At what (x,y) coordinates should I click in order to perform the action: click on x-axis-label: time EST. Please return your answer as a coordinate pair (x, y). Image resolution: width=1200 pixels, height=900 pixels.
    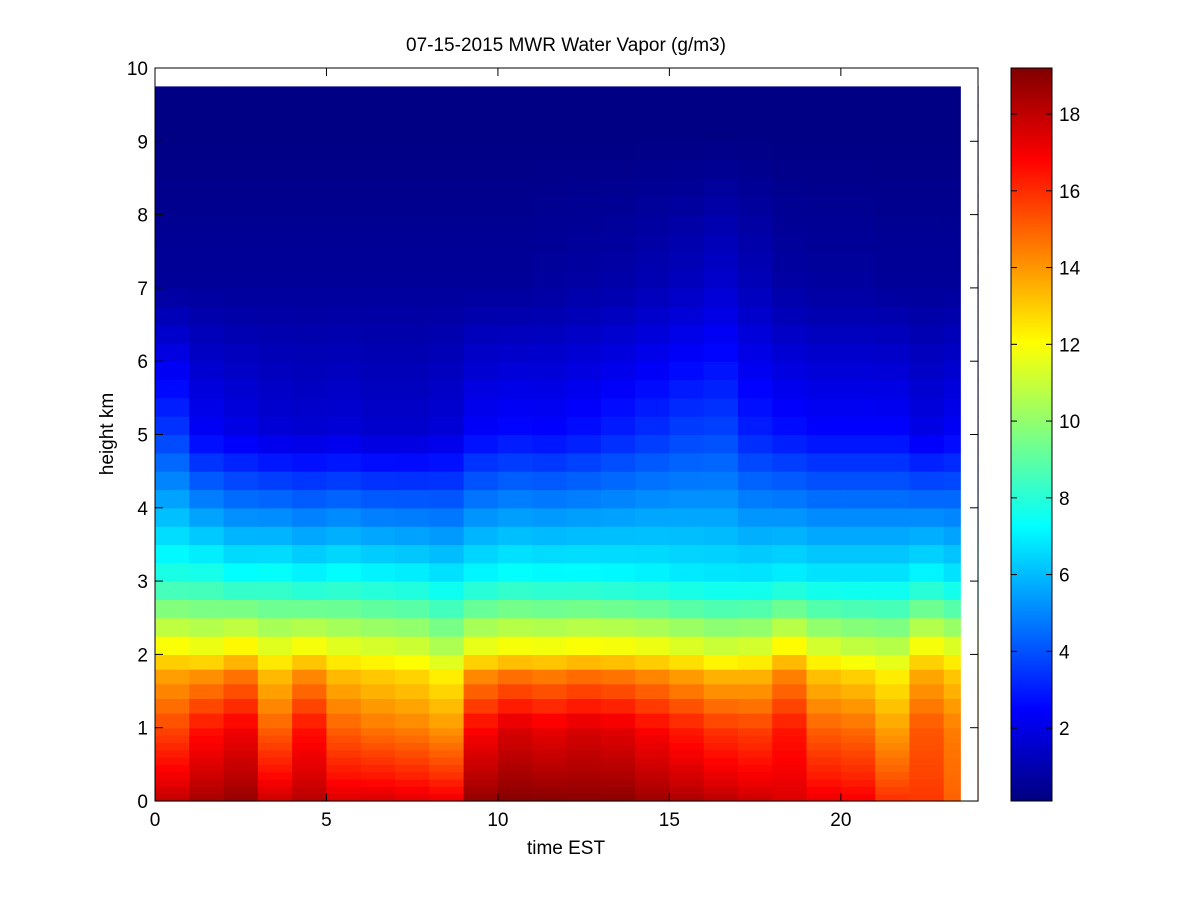
    Looking at the image, I should click on (566, 848).